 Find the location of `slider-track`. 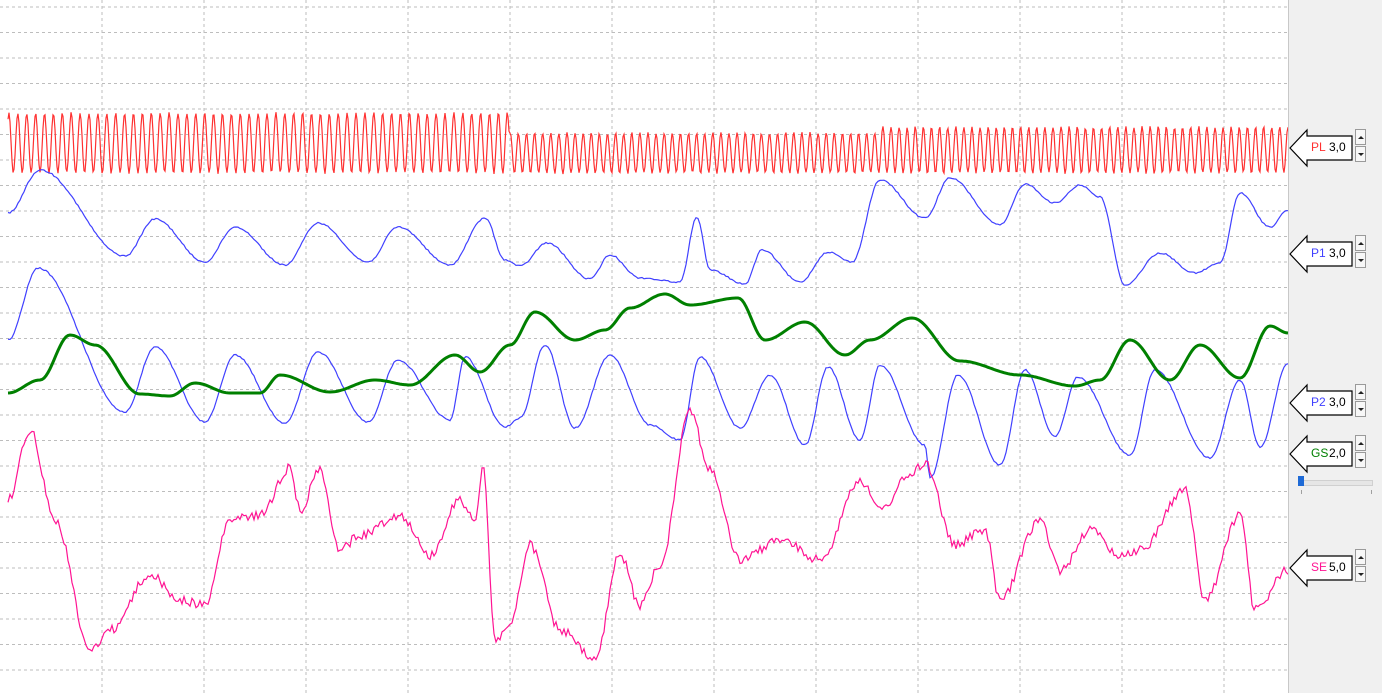

slider-track is located at coordinates (1337, 483).